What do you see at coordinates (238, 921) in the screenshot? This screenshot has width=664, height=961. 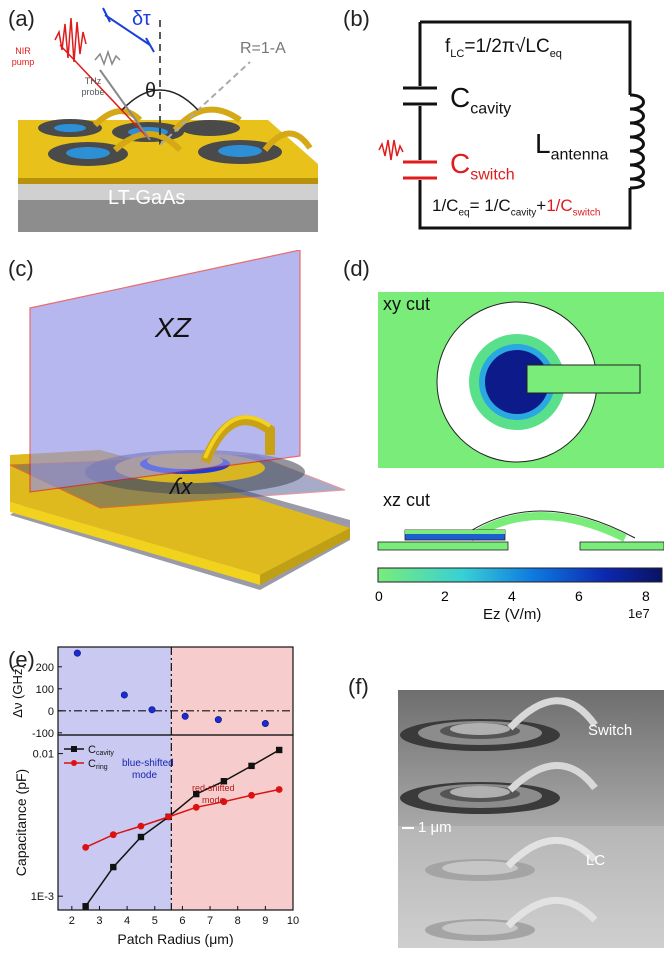 I see `x-tick-label: 8` at bounding box center [238, 921].